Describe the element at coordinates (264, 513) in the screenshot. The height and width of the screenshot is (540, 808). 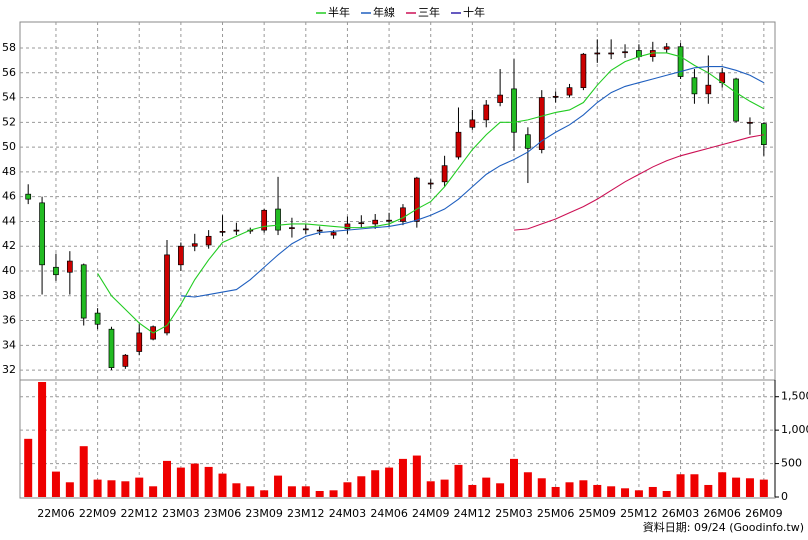
I see `x-tick-label: 23M09` at that location.